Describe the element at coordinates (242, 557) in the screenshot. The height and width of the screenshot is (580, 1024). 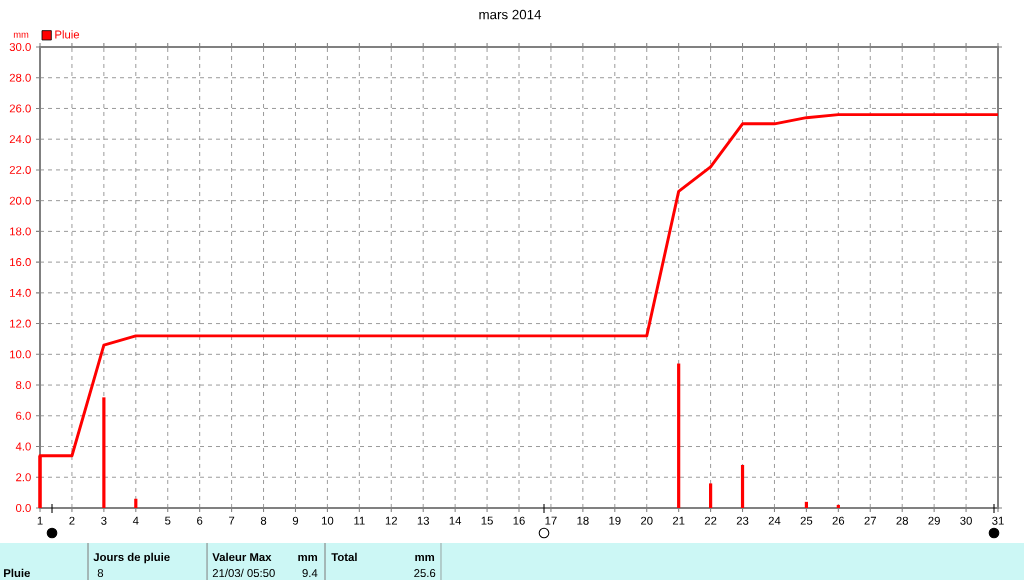
I see `text: Valeur Max` at that location.